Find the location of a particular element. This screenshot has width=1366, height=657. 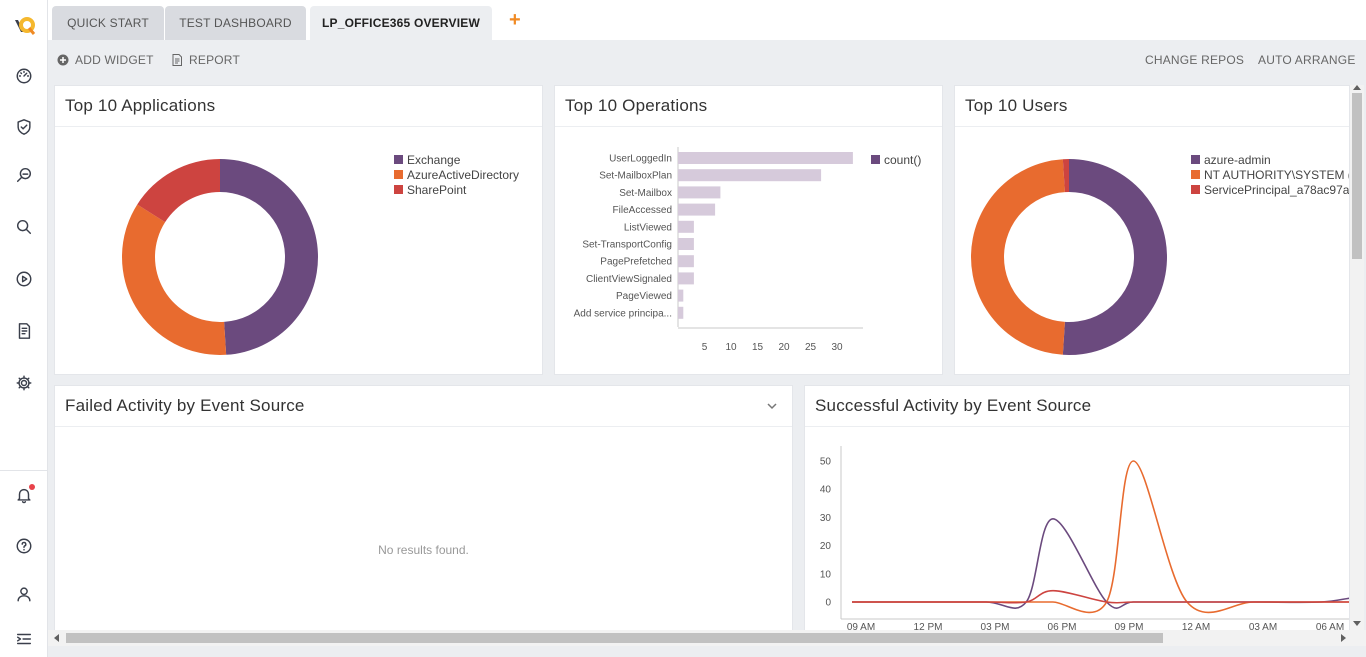

scroll-up-arrow is located at coordinates (1357, 87).